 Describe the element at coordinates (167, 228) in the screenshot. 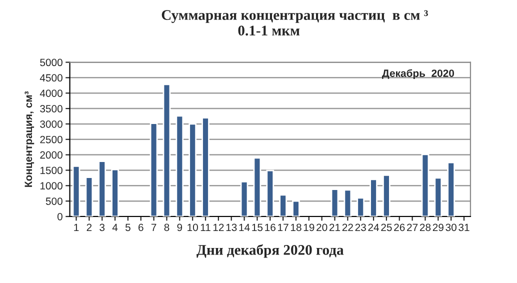

I see `x-tick-label: 8` at that location.